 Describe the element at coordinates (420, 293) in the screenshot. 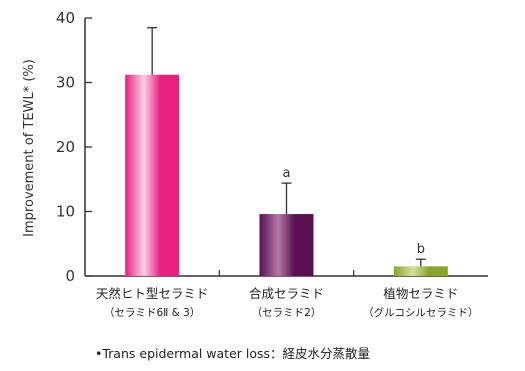

I see `category-label: 植物セラミド` at that location.